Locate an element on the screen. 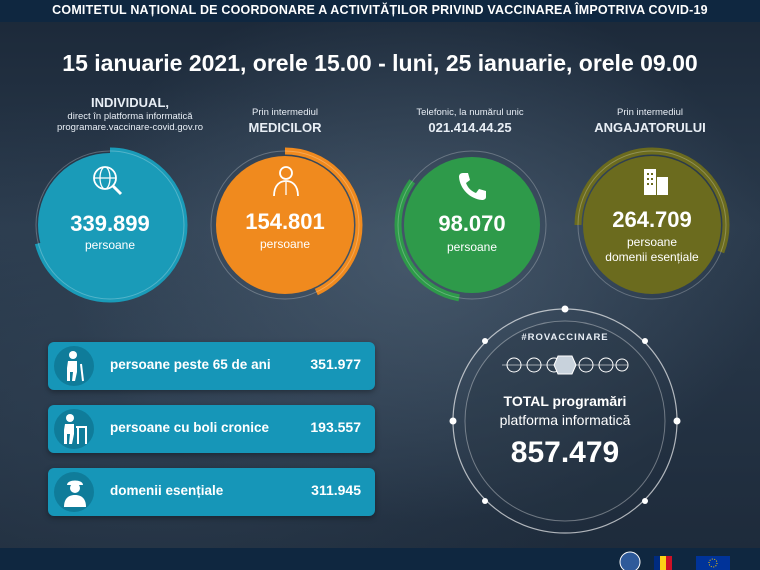 The image size is (760, 570). channel-3-ring is located at coordinates (472, 225).